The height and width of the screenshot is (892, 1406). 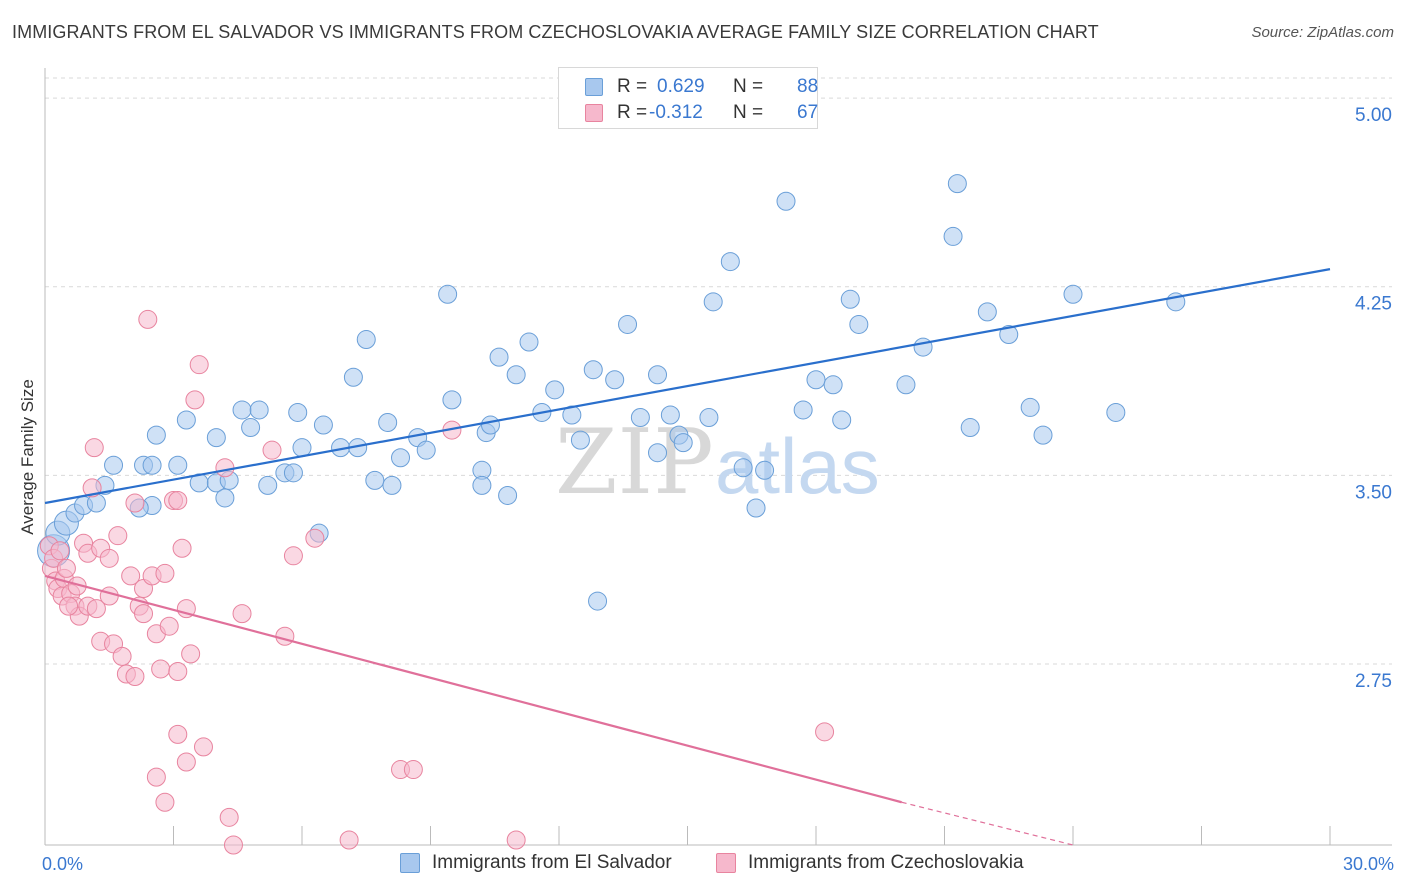 What do you see at coordinates (632, 86) in the screenshot?
I see `legend-r-label: R =` at bounding box center [632, 86].